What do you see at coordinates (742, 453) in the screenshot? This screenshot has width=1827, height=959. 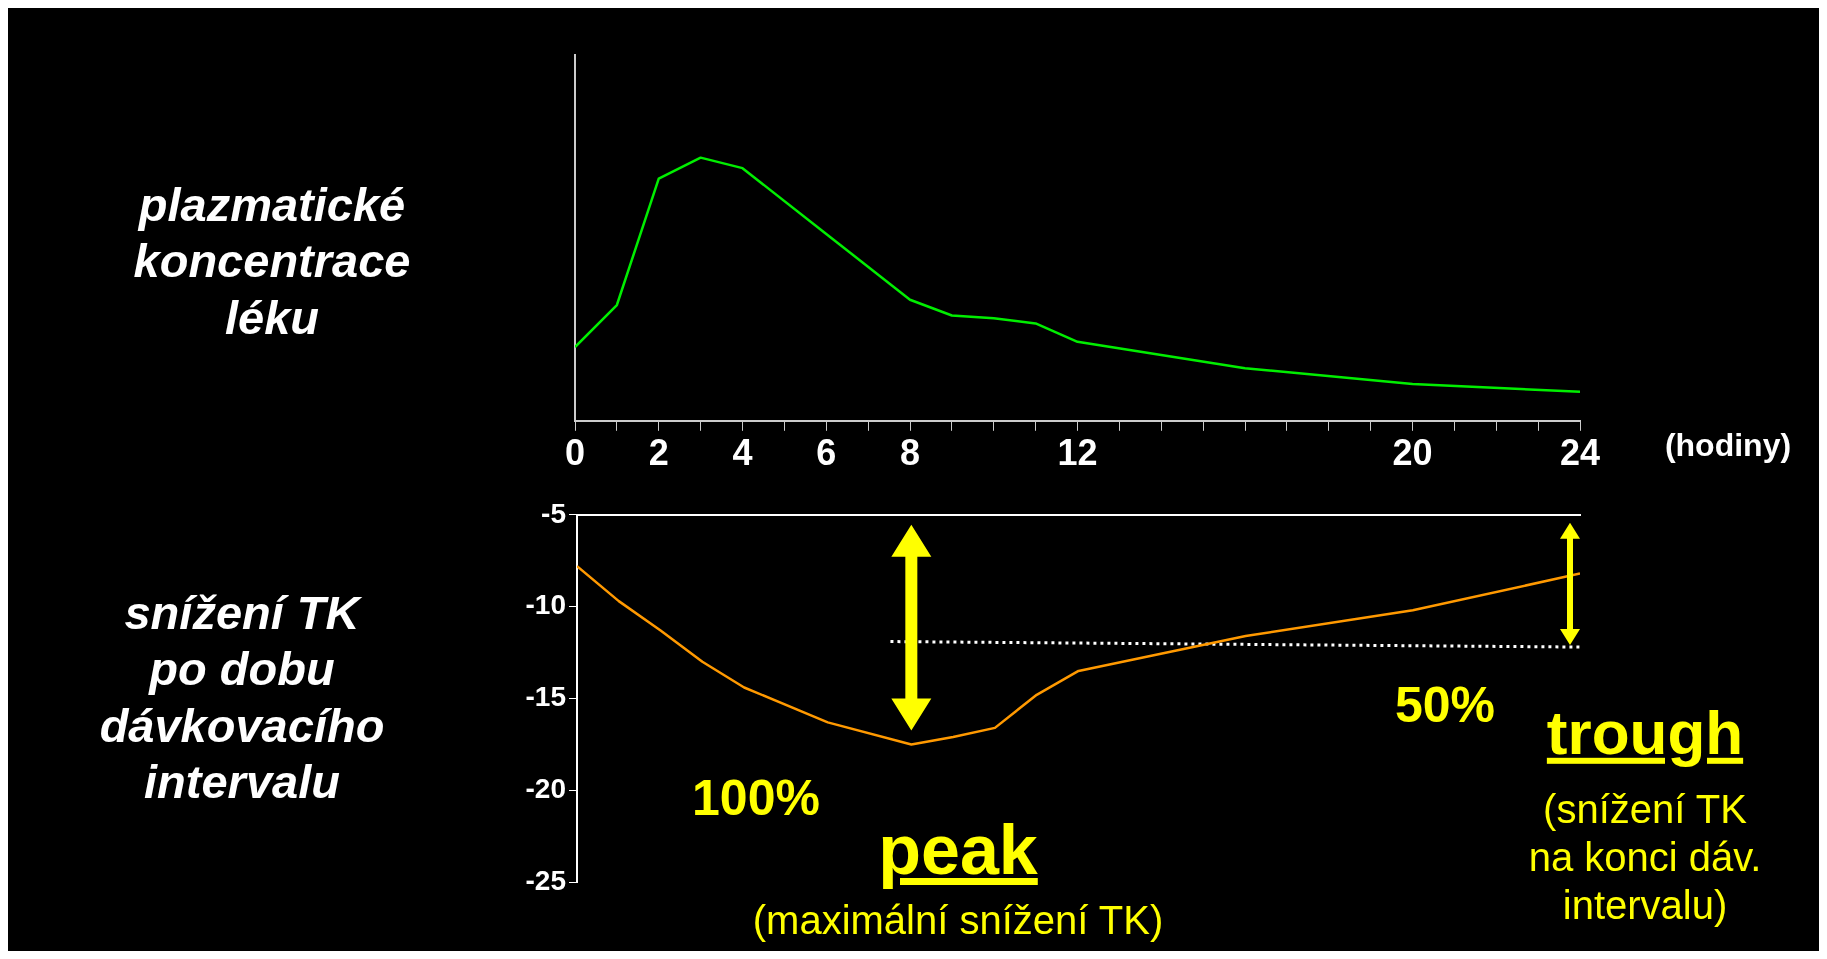 I see `x-tick-label: 4` at bounding box center [742, 453].